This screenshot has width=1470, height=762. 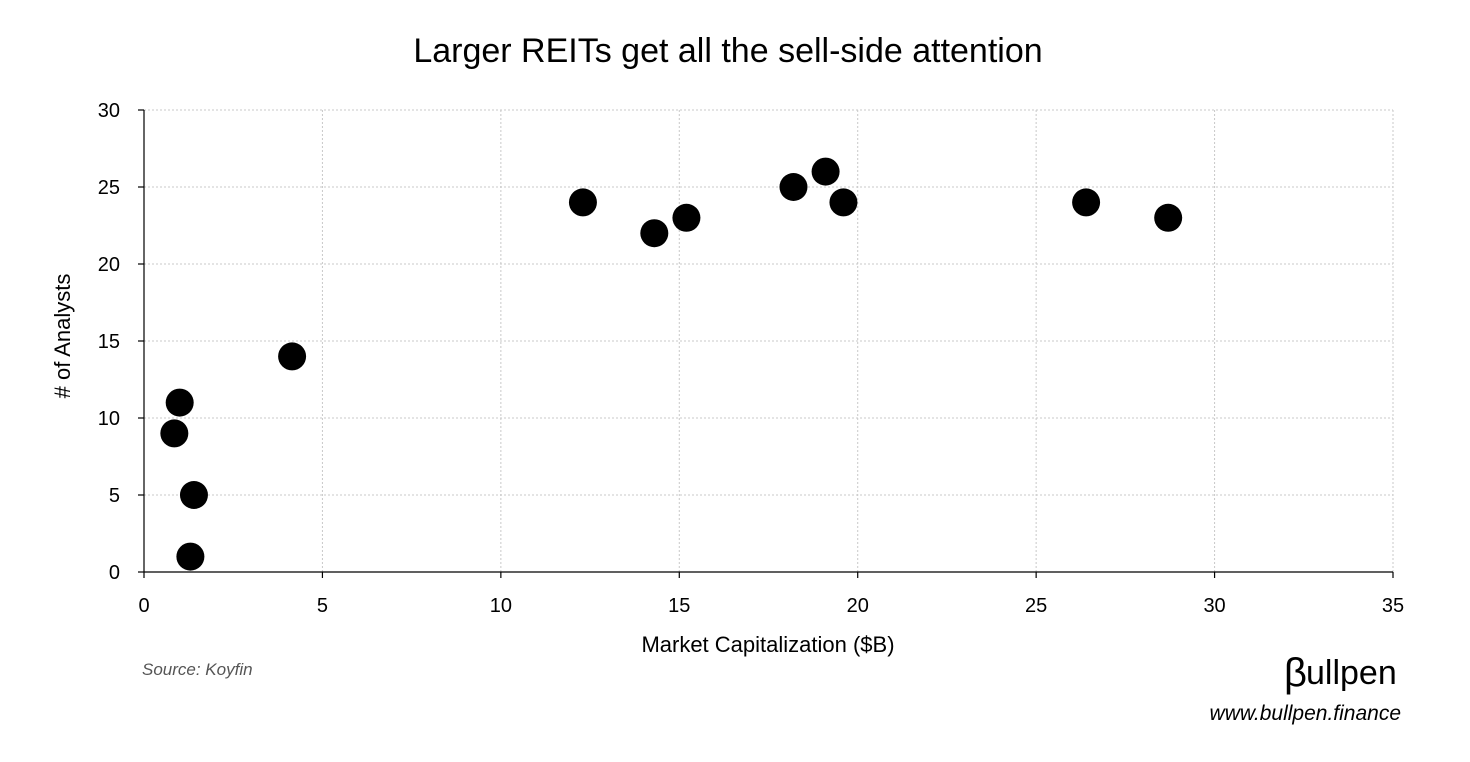 I want to click on y-tick-label: 10, so click(x=109, y=419).